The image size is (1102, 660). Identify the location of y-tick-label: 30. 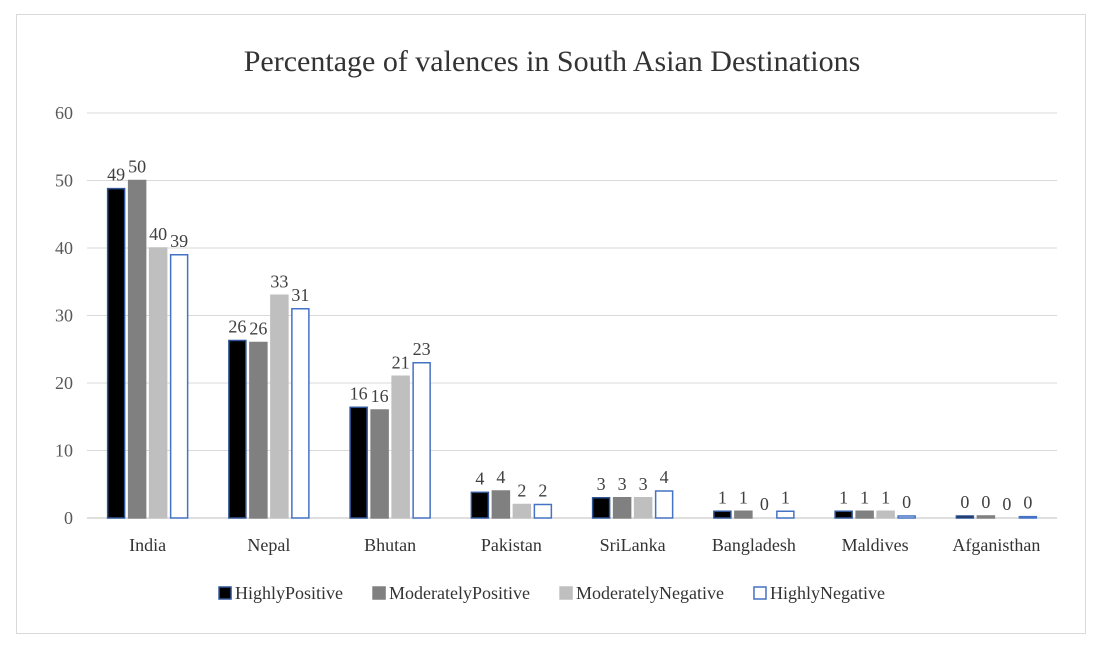
(64, 316).